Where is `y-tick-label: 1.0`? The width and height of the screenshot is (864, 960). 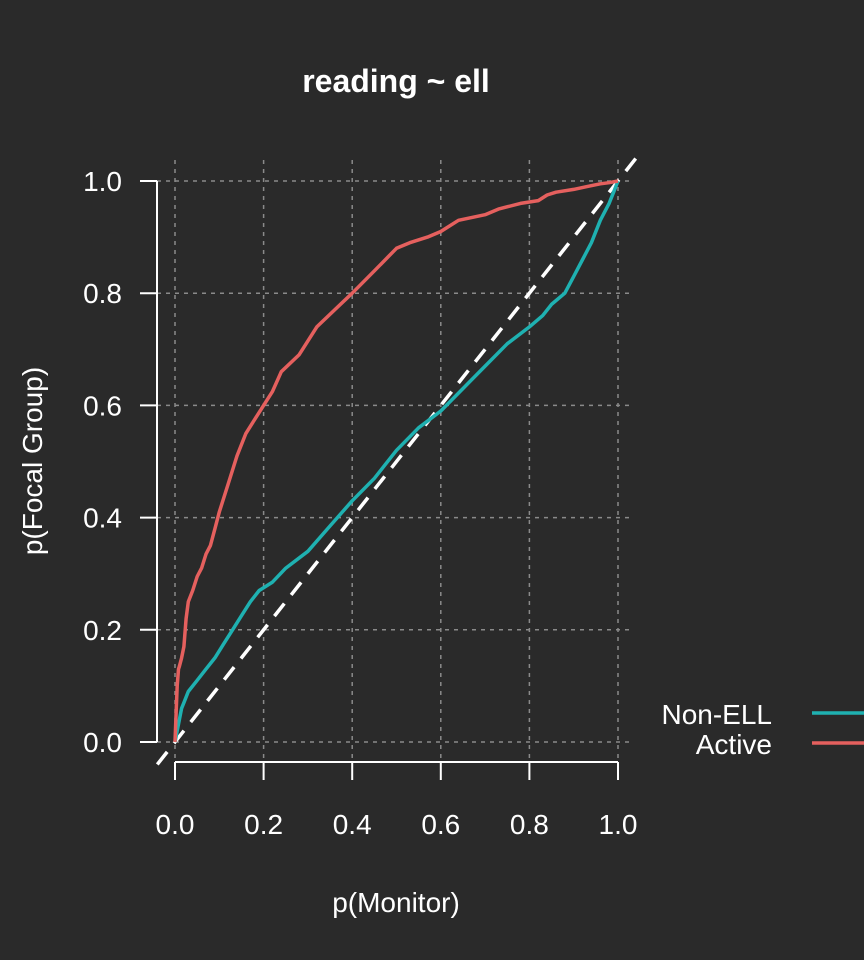
y-tick-label: 1.0 is located at coordinates (102, 181).